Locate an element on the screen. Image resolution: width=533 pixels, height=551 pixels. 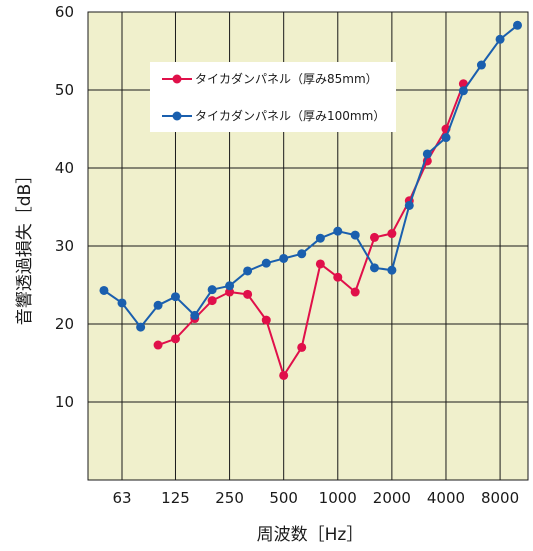
legend-box is located at coordinates (273, 97).